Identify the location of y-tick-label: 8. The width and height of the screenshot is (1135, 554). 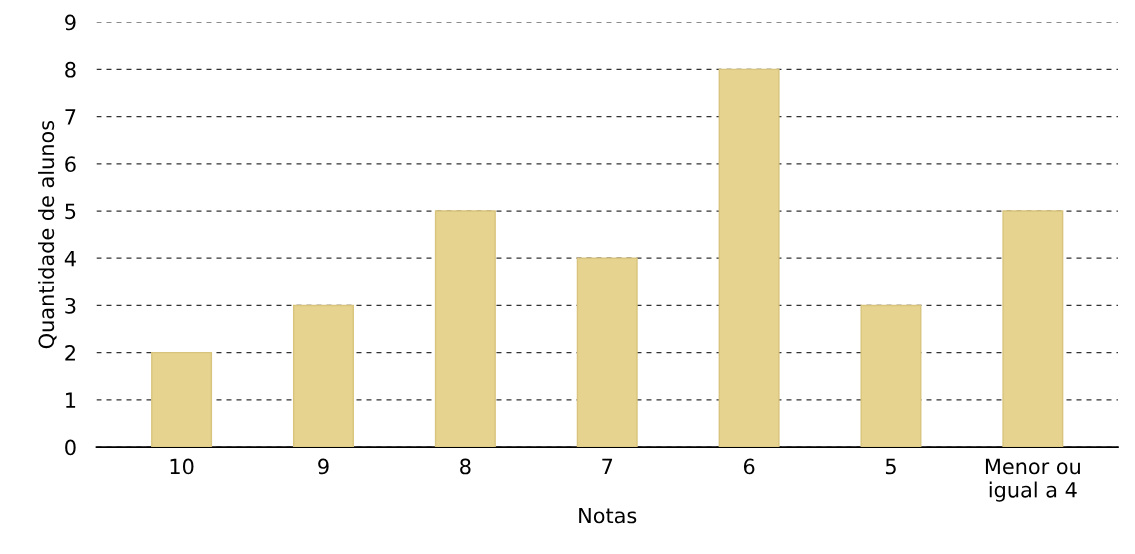
(70, 69).